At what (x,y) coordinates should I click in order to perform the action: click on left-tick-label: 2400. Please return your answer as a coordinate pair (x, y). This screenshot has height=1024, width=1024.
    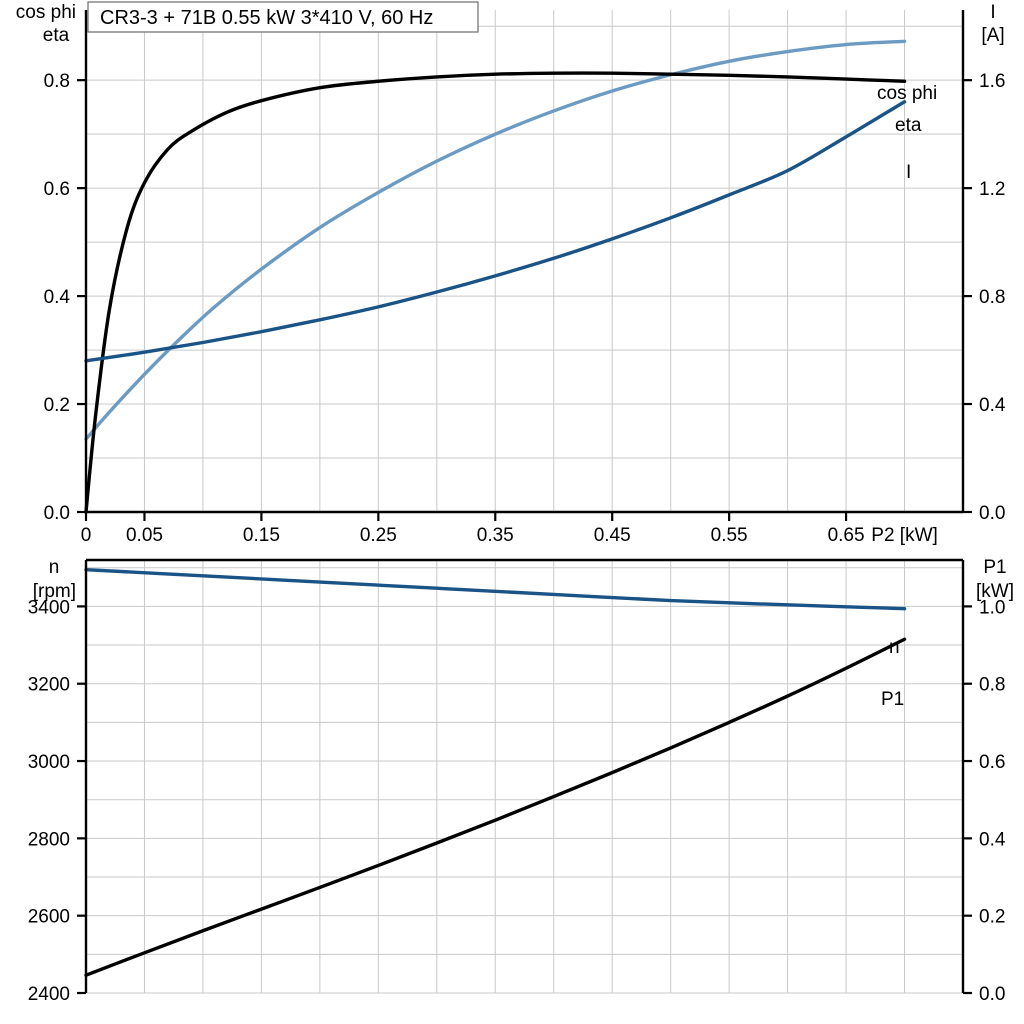
    Looking at the image, I should click on (49, 994).